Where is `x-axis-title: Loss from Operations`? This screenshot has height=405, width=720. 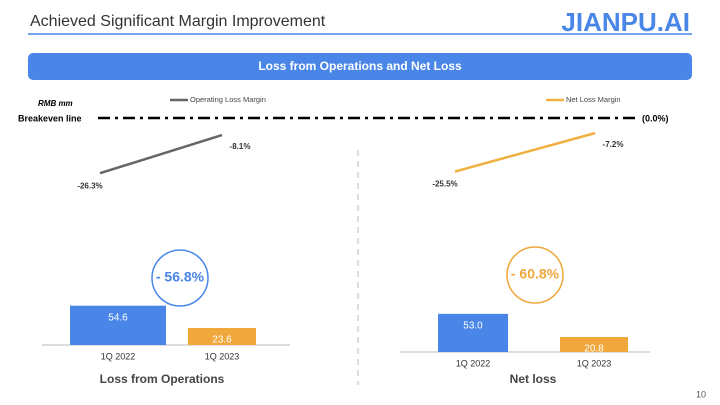 x-axis-title: Loss from Operations is located at coordinates (162, 379).